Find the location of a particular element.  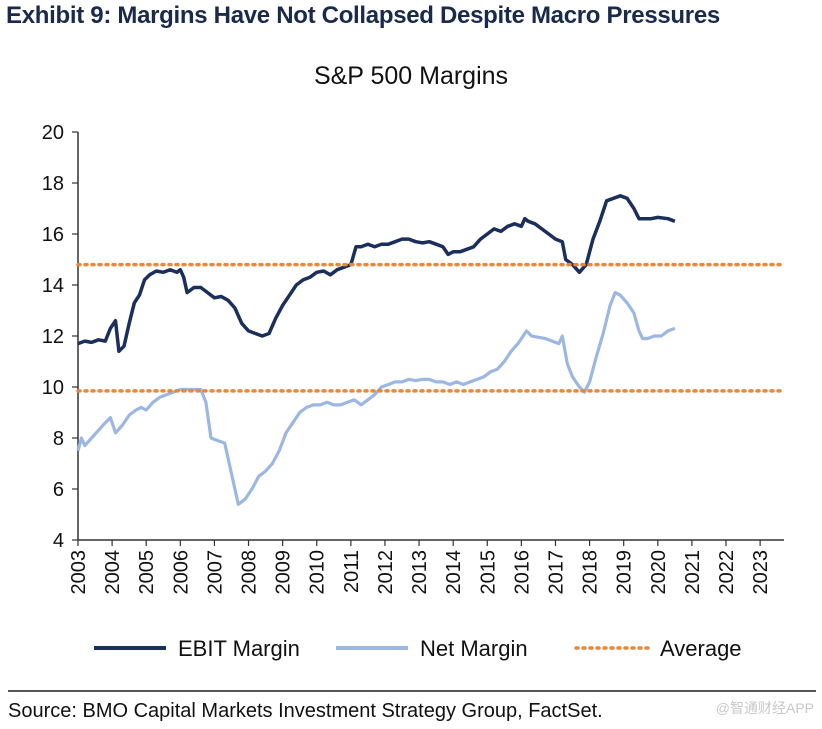

x-tick-label: 2015 is located at coordinates (488, 572).